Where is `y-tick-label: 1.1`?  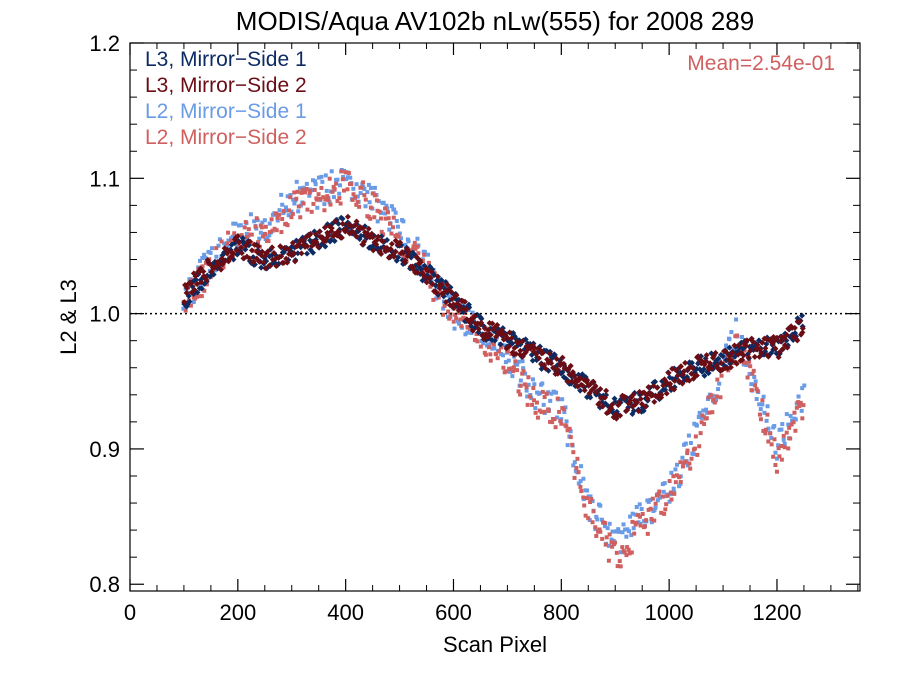
y-tick-label: 1.1 is located at coordinates (104, 178).